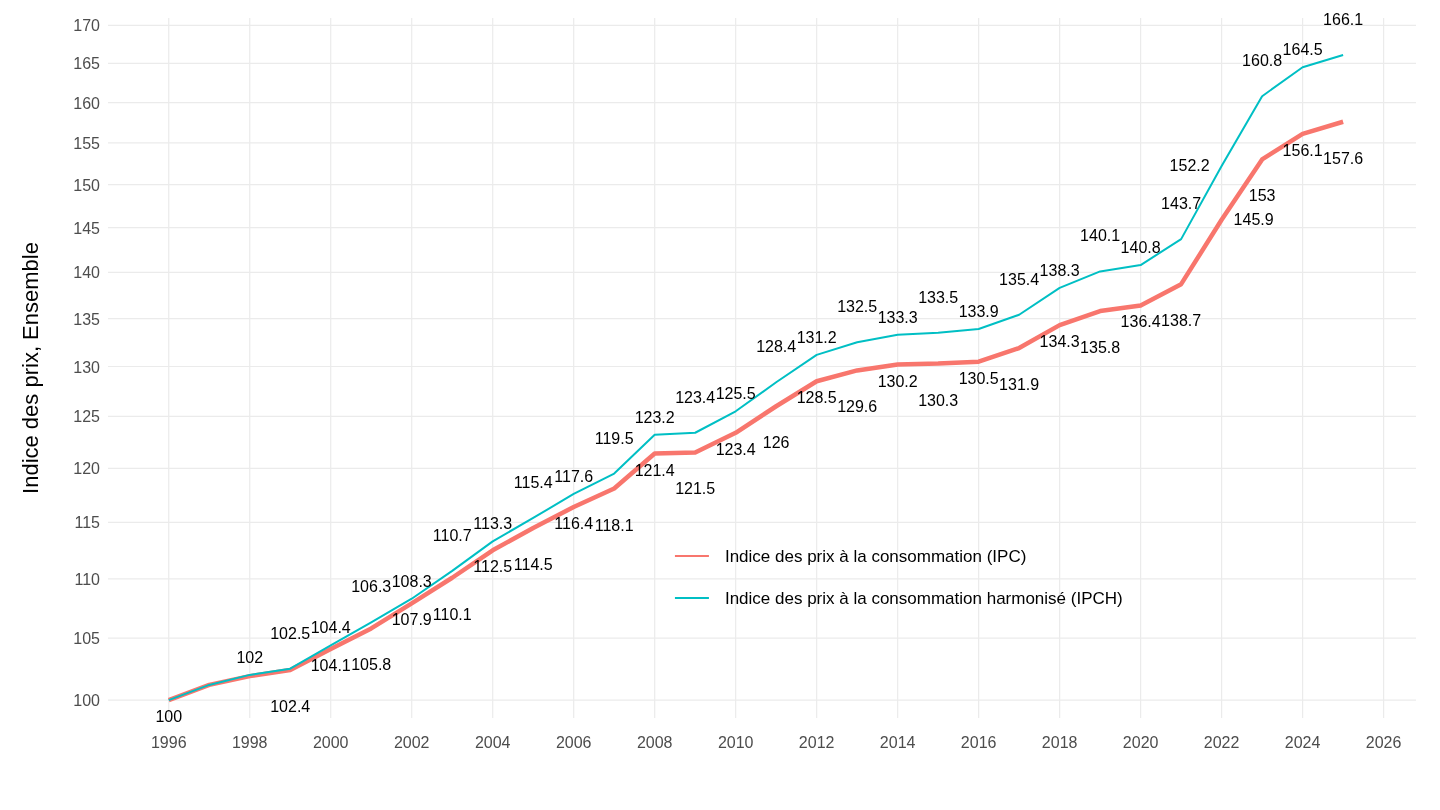 This screenshot has width=1440, height=810. Describe the element at coordinates (492, 742) in the screenshot. I see `x-tick-label: 2004` at that location.